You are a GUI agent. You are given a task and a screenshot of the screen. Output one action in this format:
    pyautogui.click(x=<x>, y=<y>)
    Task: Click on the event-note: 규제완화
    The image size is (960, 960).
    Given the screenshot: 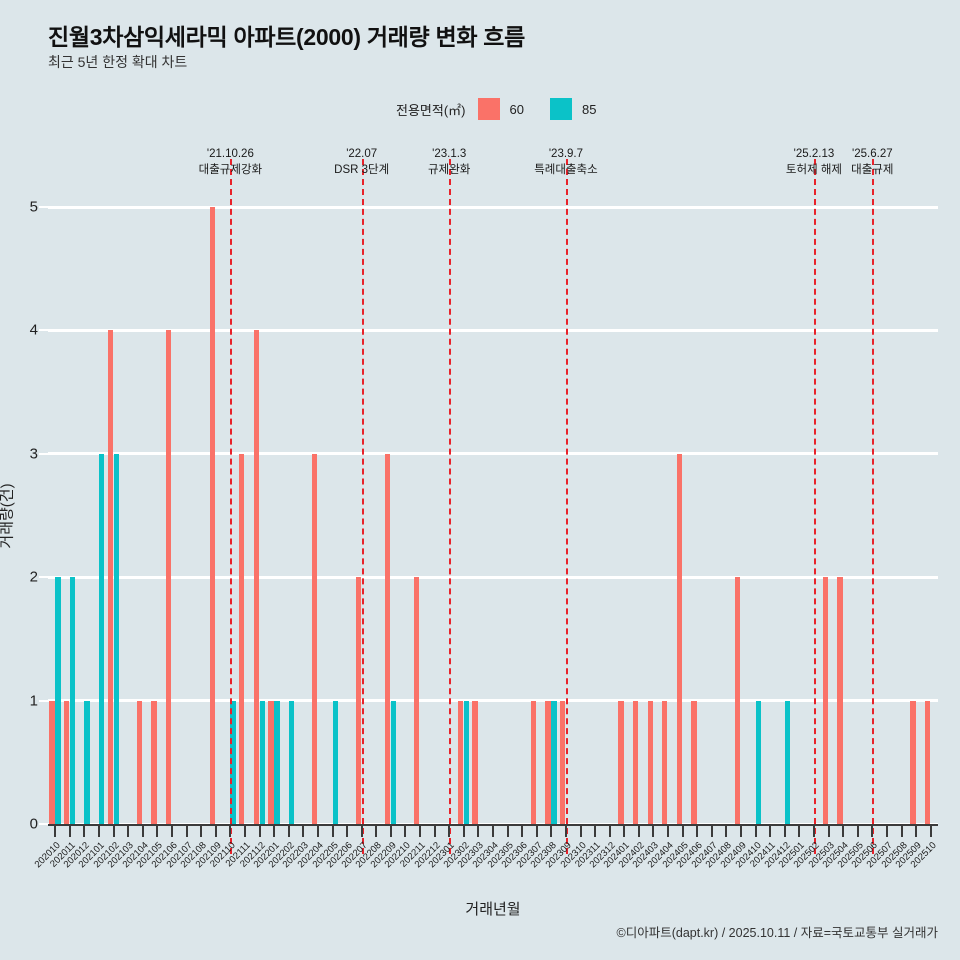 What is the action you would take?
    pyautogui.click(x=449, y=169)
    